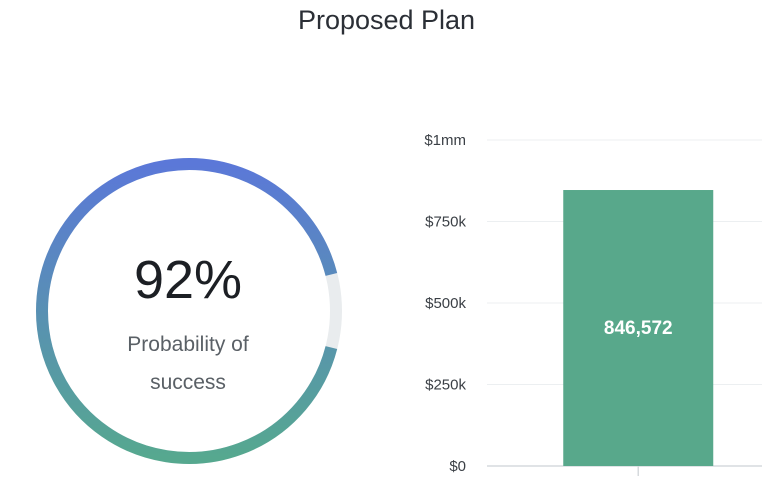  Describe the element at coordinates (188, 280) in the screenshot. I see `probability-value: 92%` at that location.